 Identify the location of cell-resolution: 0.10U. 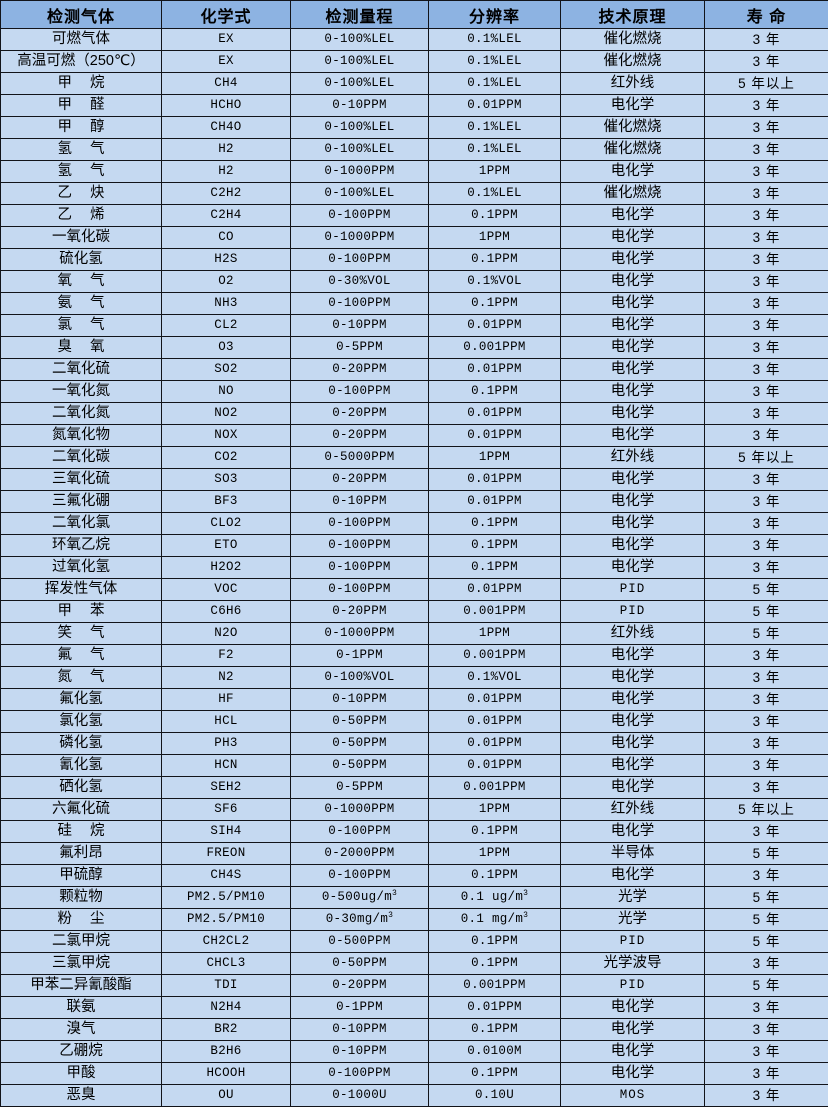
(495, 1096).